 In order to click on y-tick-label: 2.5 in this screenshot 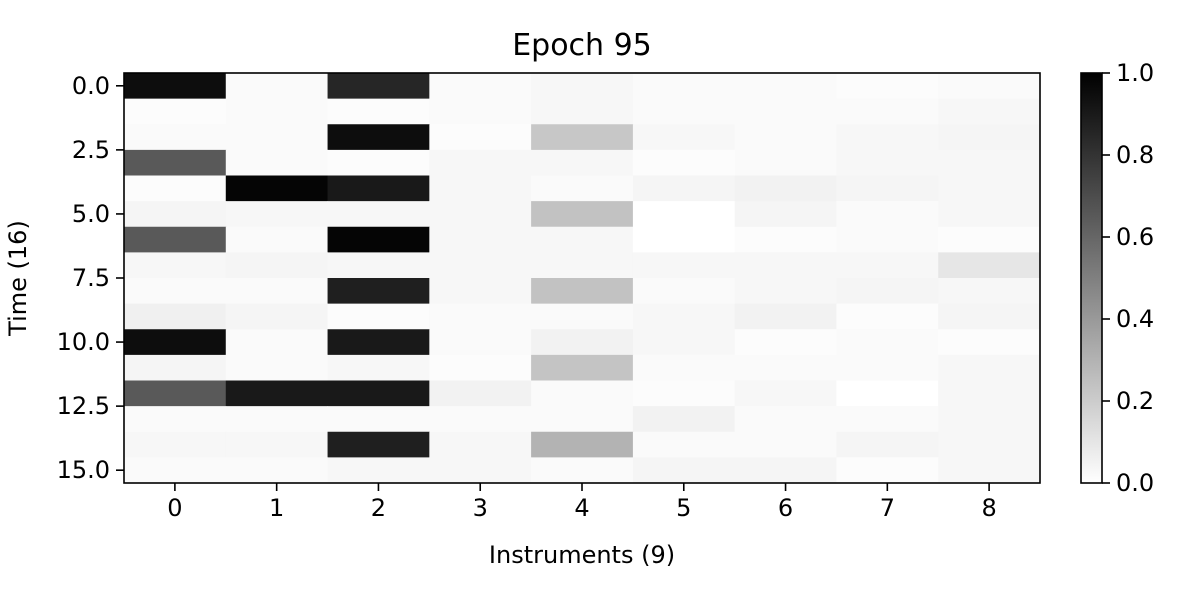, I will do `click(91, 150)`.